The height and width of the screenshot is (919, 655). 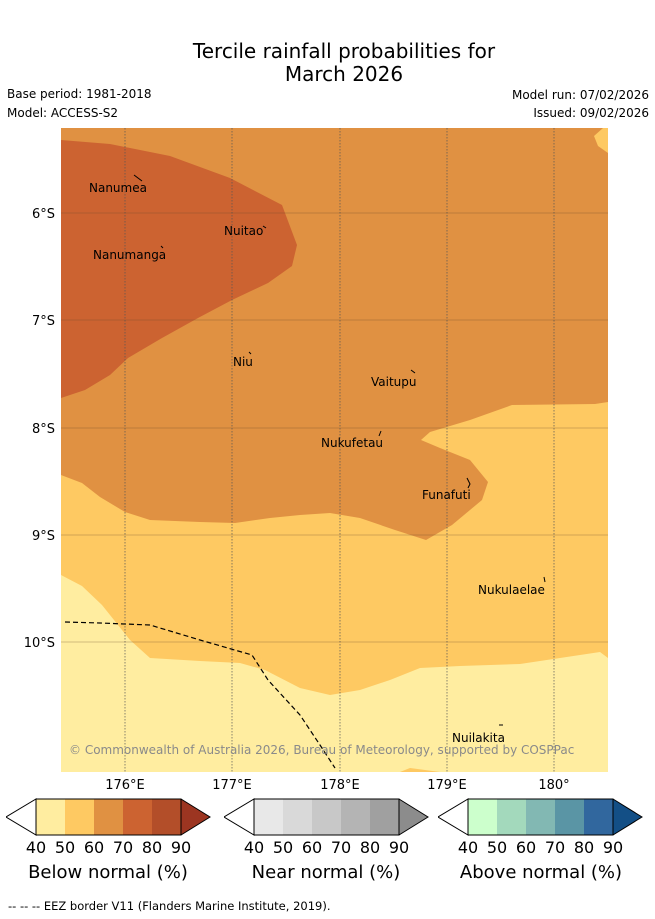 I want to click on cbar-below-outline, so click(x=108, y=817).